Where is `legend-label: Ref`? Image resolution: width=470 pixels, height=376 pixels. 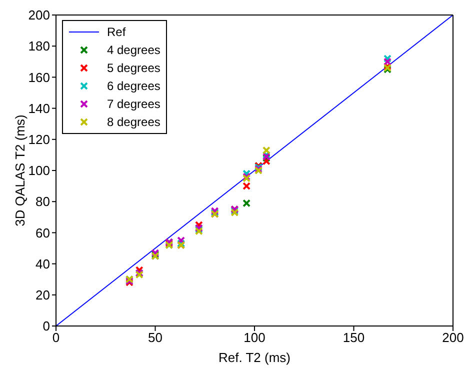
legend-label: Ref is located at coordinates (116, 32).